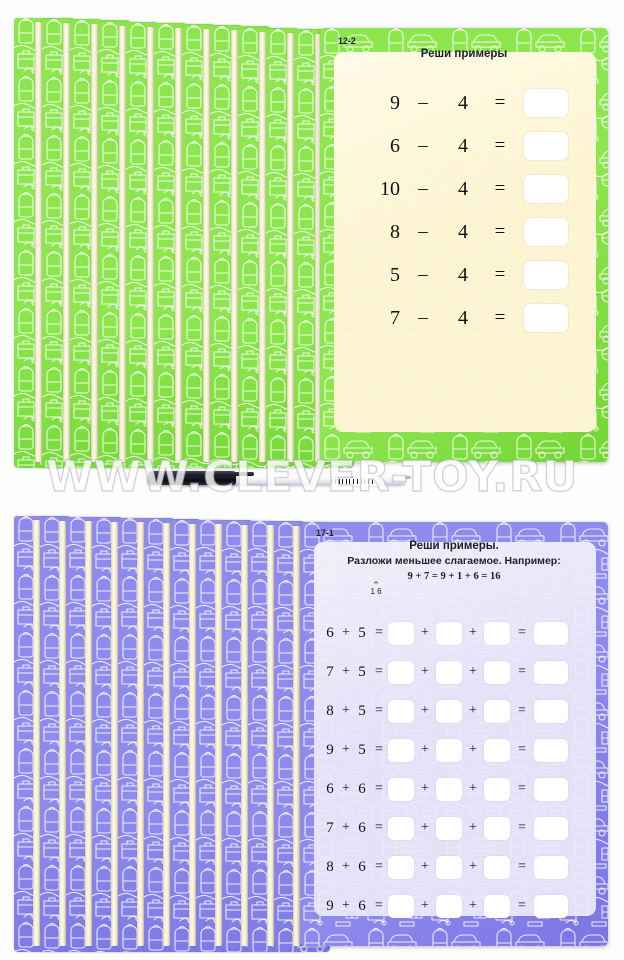  Describe the element at coordinates (216, 474) in the screenshot. I see `pen-clip` at that location.